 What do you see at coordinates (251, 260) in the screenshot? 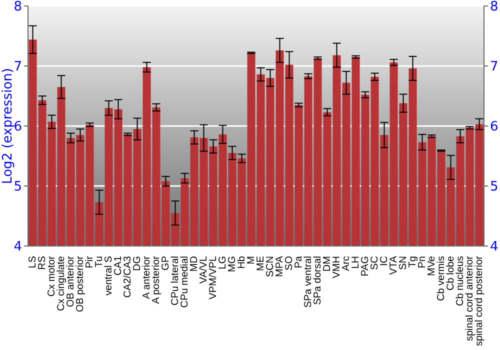
I see `x-tick-label: M` at bounding box center [251, 260].